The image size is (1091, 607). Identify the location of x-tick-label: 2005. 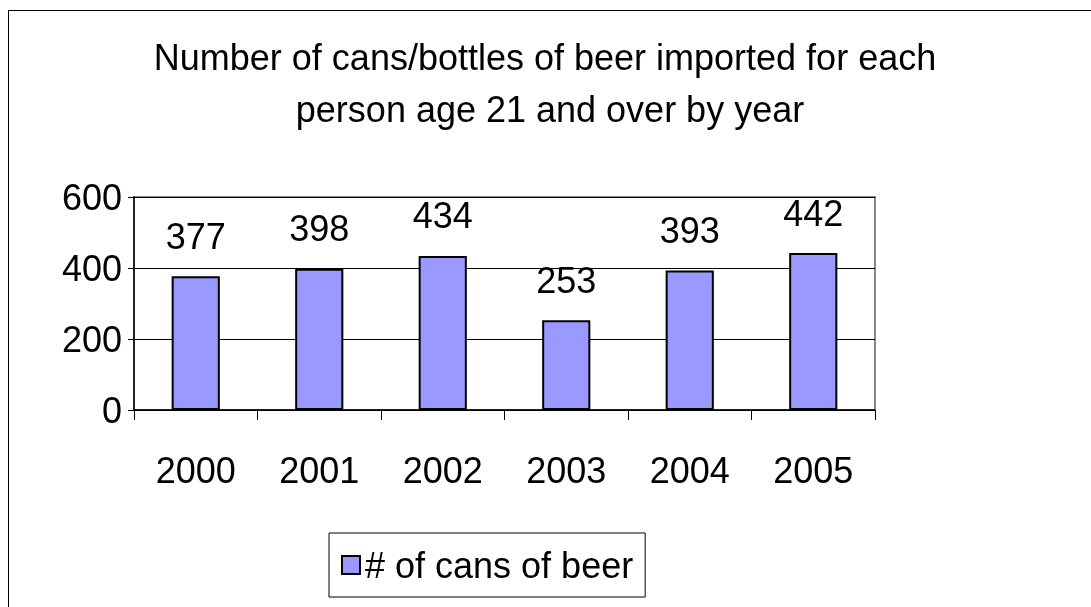
(813, 470).